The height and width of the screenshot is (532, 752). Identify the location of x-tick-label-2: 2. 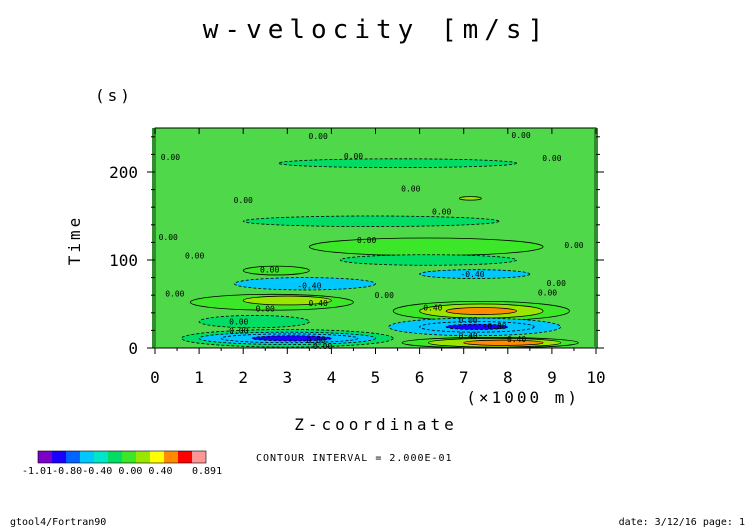
(243, 377).